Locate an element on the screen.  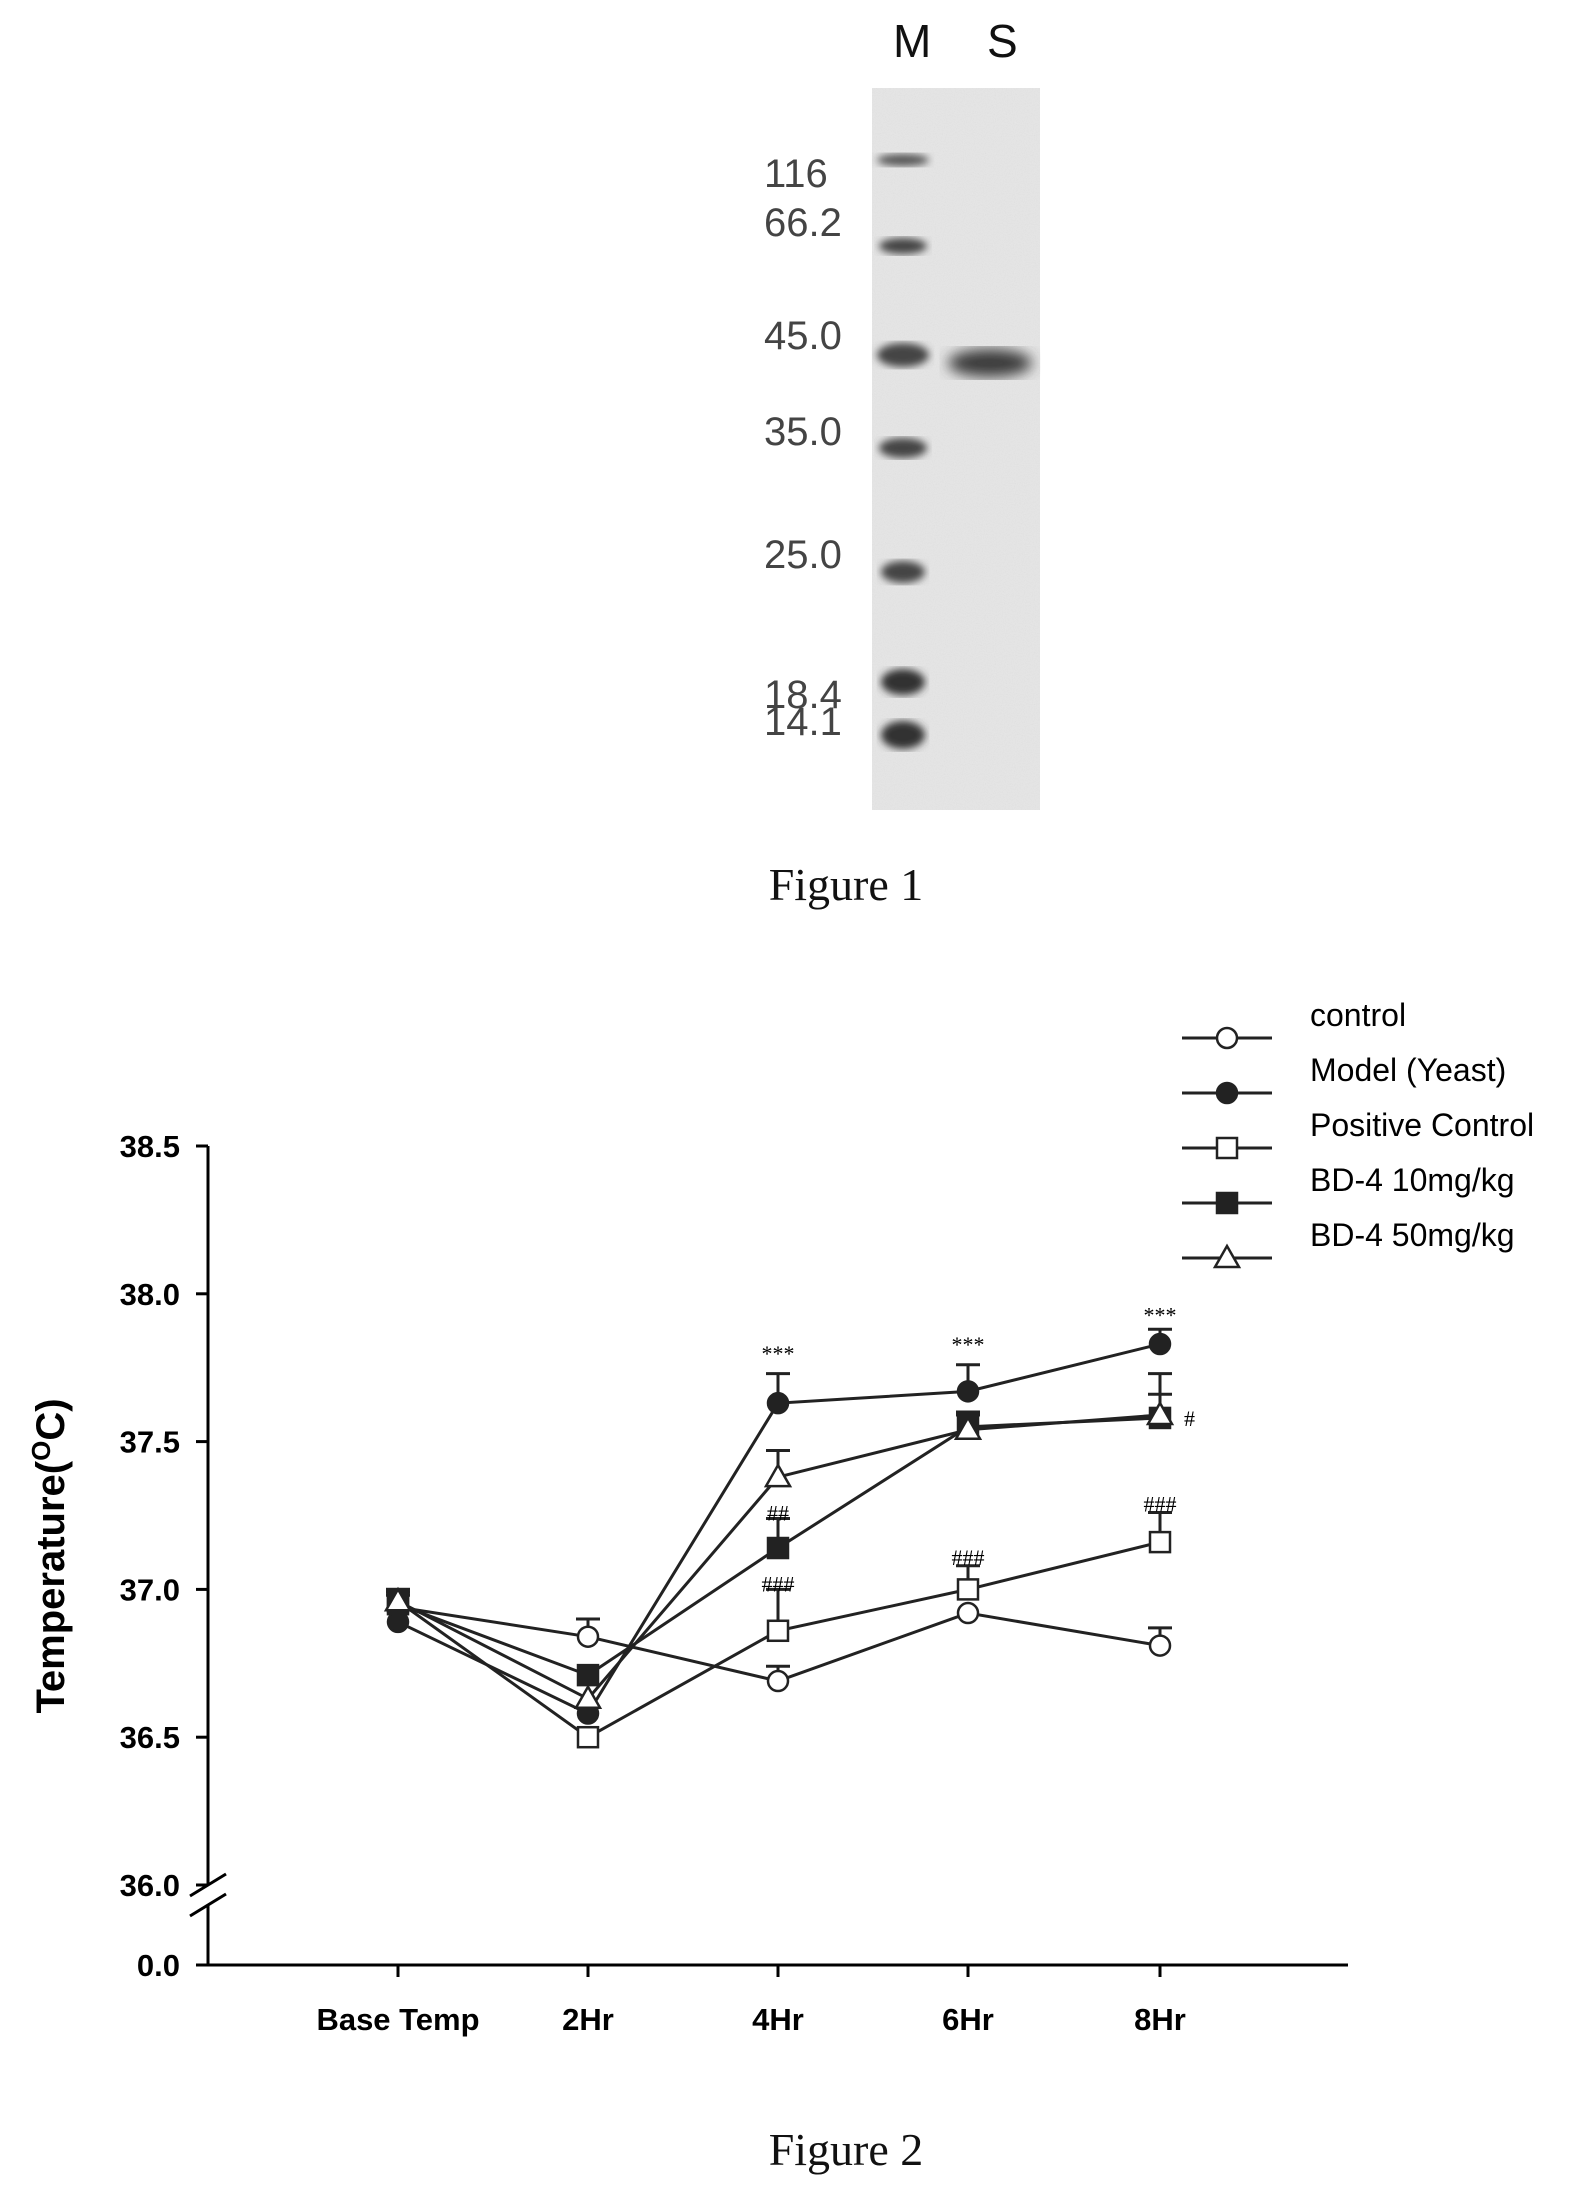
y-tick-label: 0.0 is located at coordinates (158, 1965).